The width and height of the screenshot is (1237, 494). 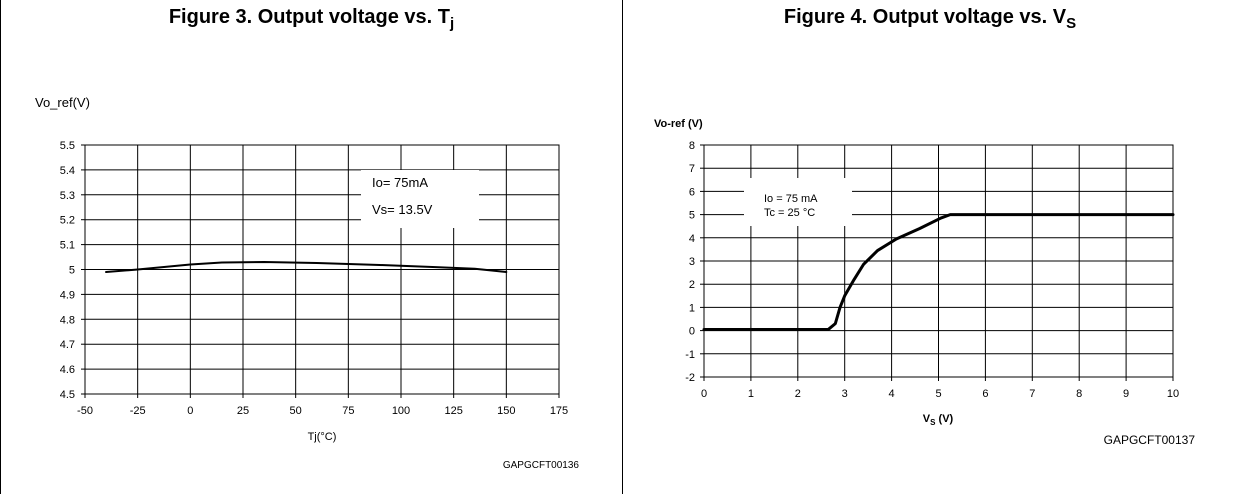 I want to click on annotation-text: Vs= 13.5V, so click(x=402, y=209).